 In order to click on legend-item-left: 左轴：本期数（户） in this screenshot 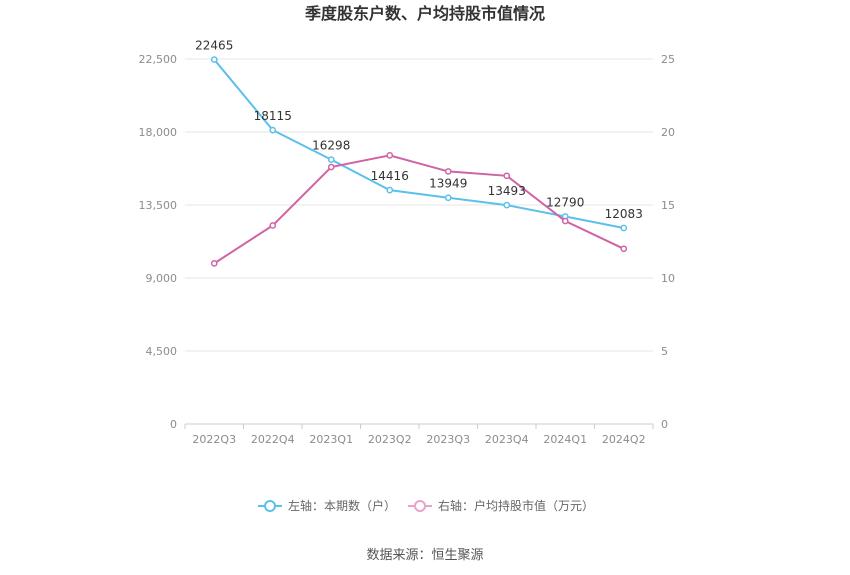, I will do `click(327, 505)`.